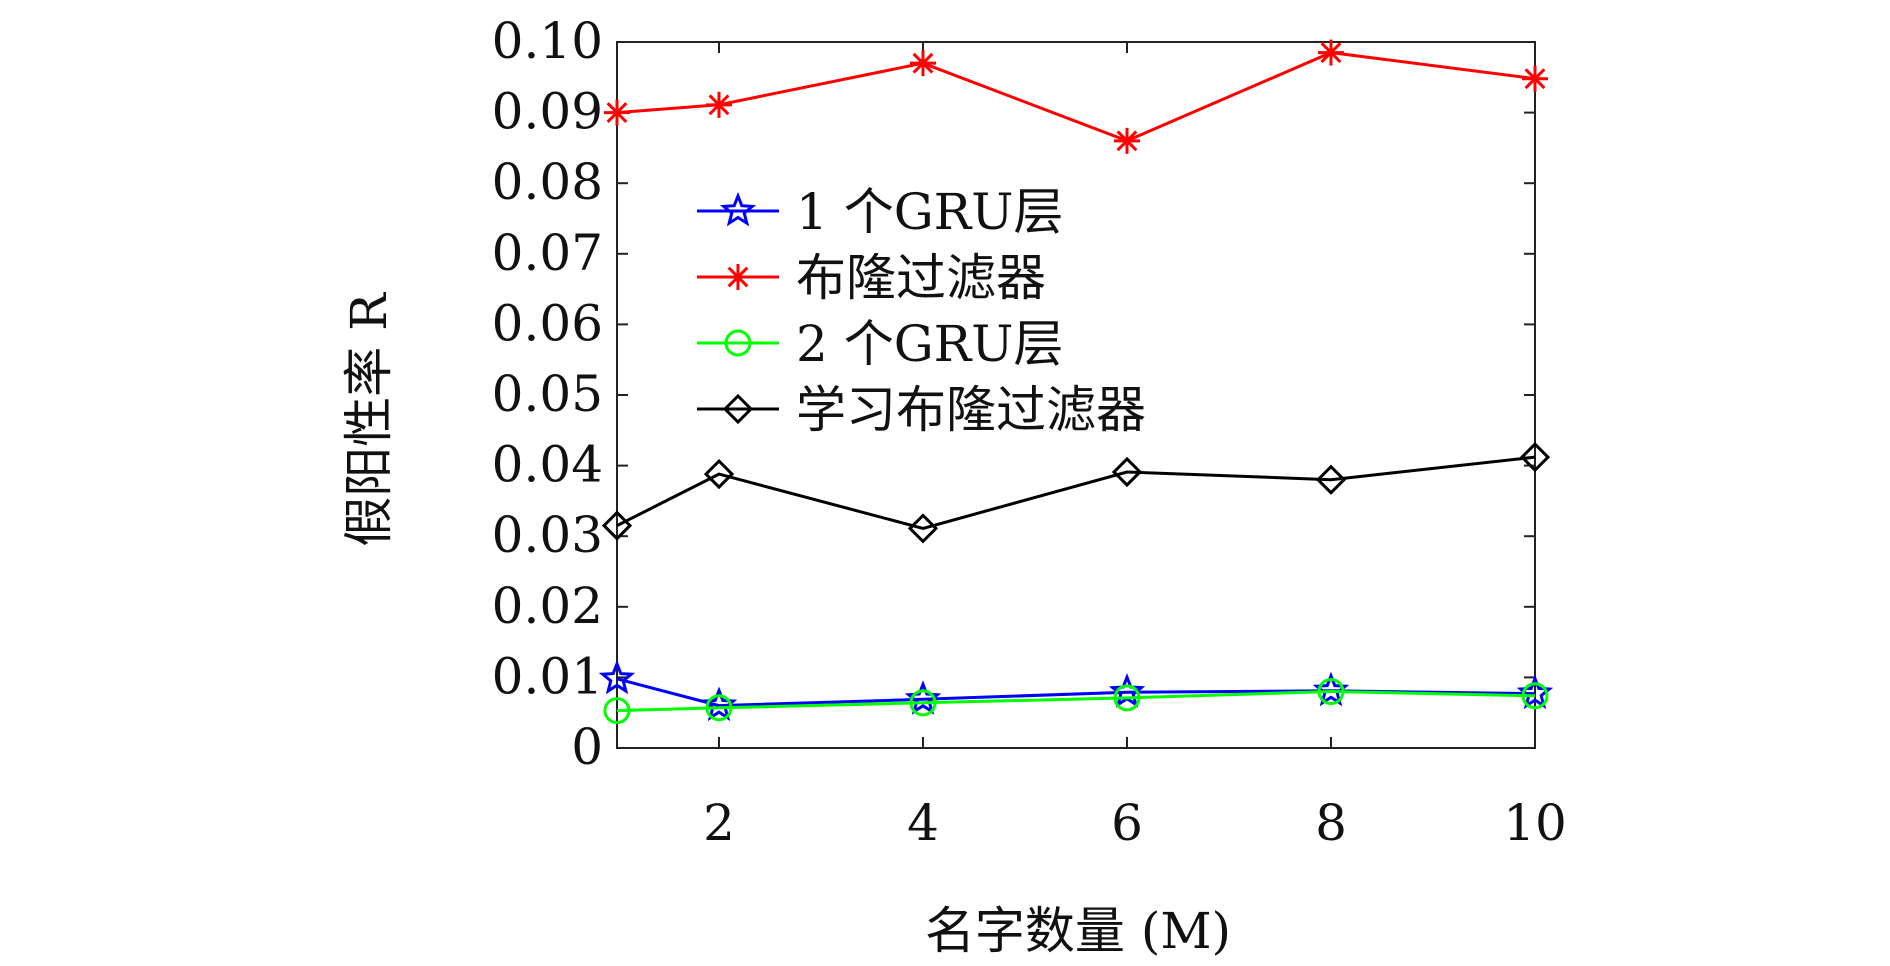 The height and width of the screenshot is (966, 1890). I want to click on y-tick-label: 0.06, so click(547, 323).